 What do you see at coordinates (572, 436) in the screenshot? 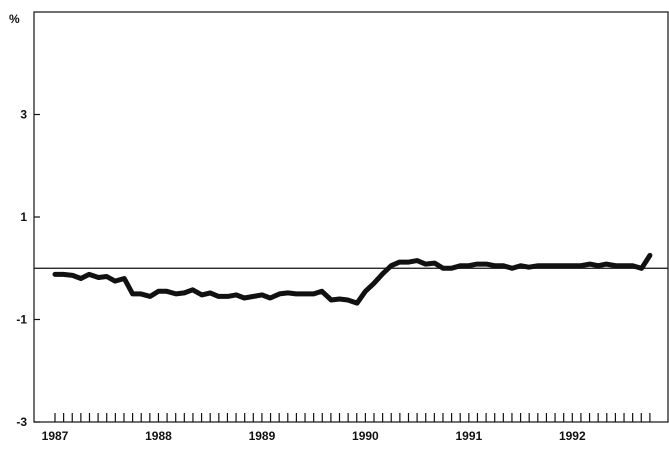
I see `x-tick-label: 1992` at bounding box center [572, 436].